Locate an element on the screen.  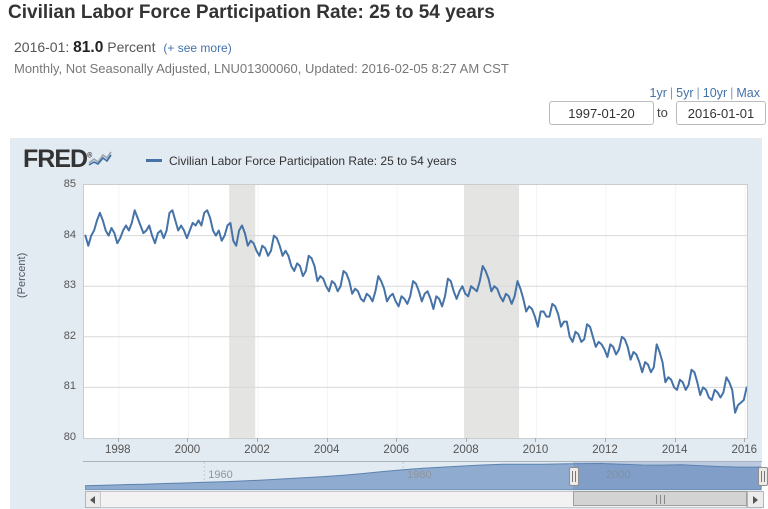
fred-logo: FRED® is located at coordinates (57, 159).